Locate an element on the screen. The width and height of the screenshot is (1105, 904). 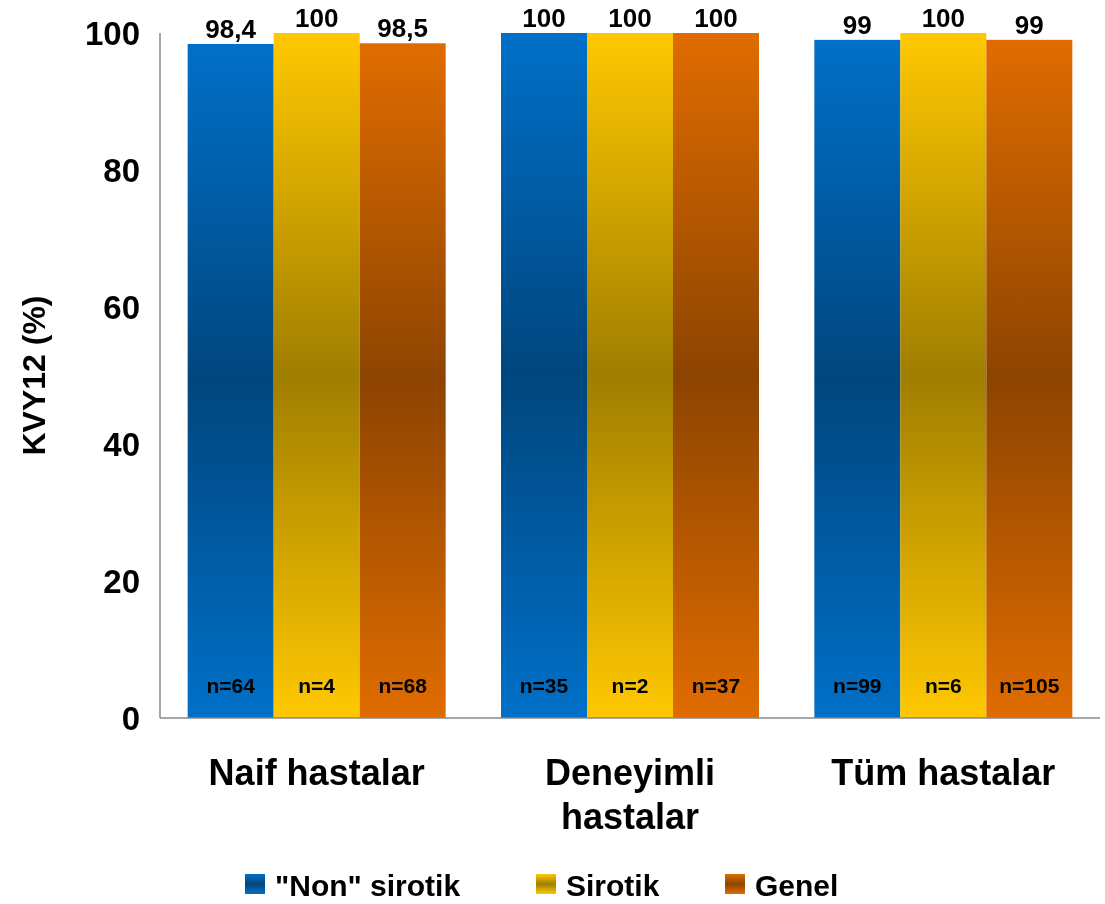
annotation: n=37 is located at coordinates (716, 685).